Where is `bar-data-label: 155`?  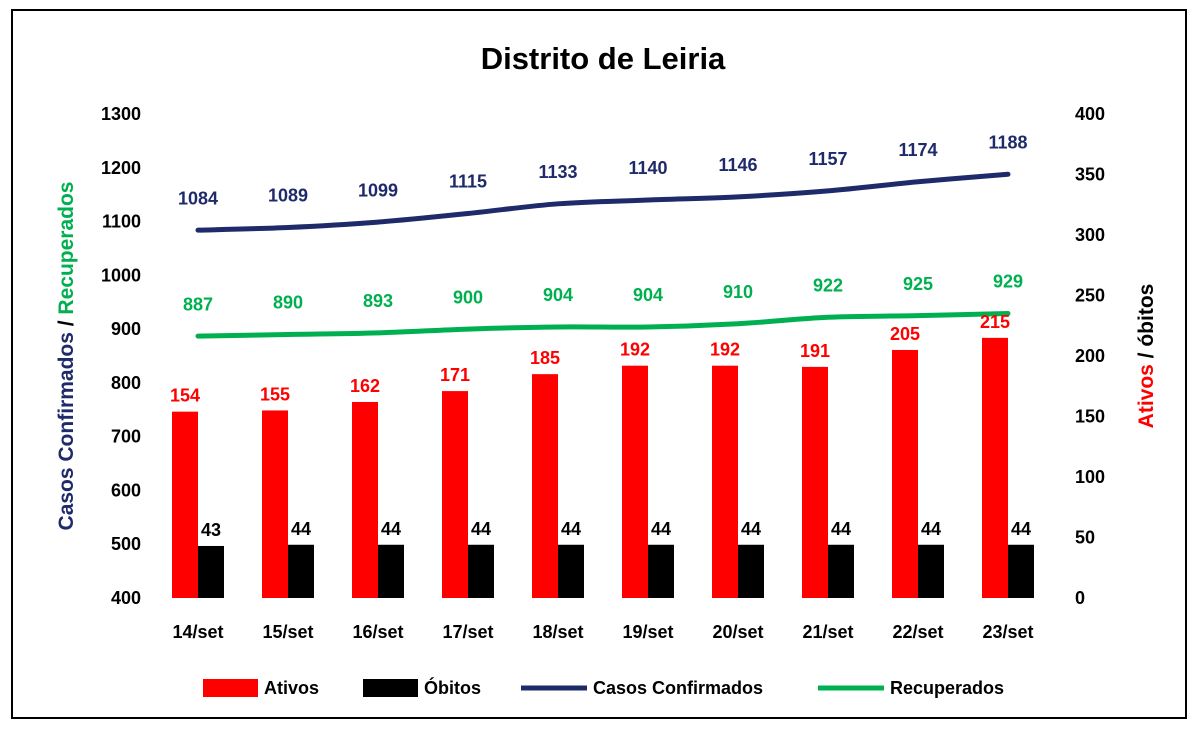
bar-data-label: 155 is located at coordinates (275, 394).